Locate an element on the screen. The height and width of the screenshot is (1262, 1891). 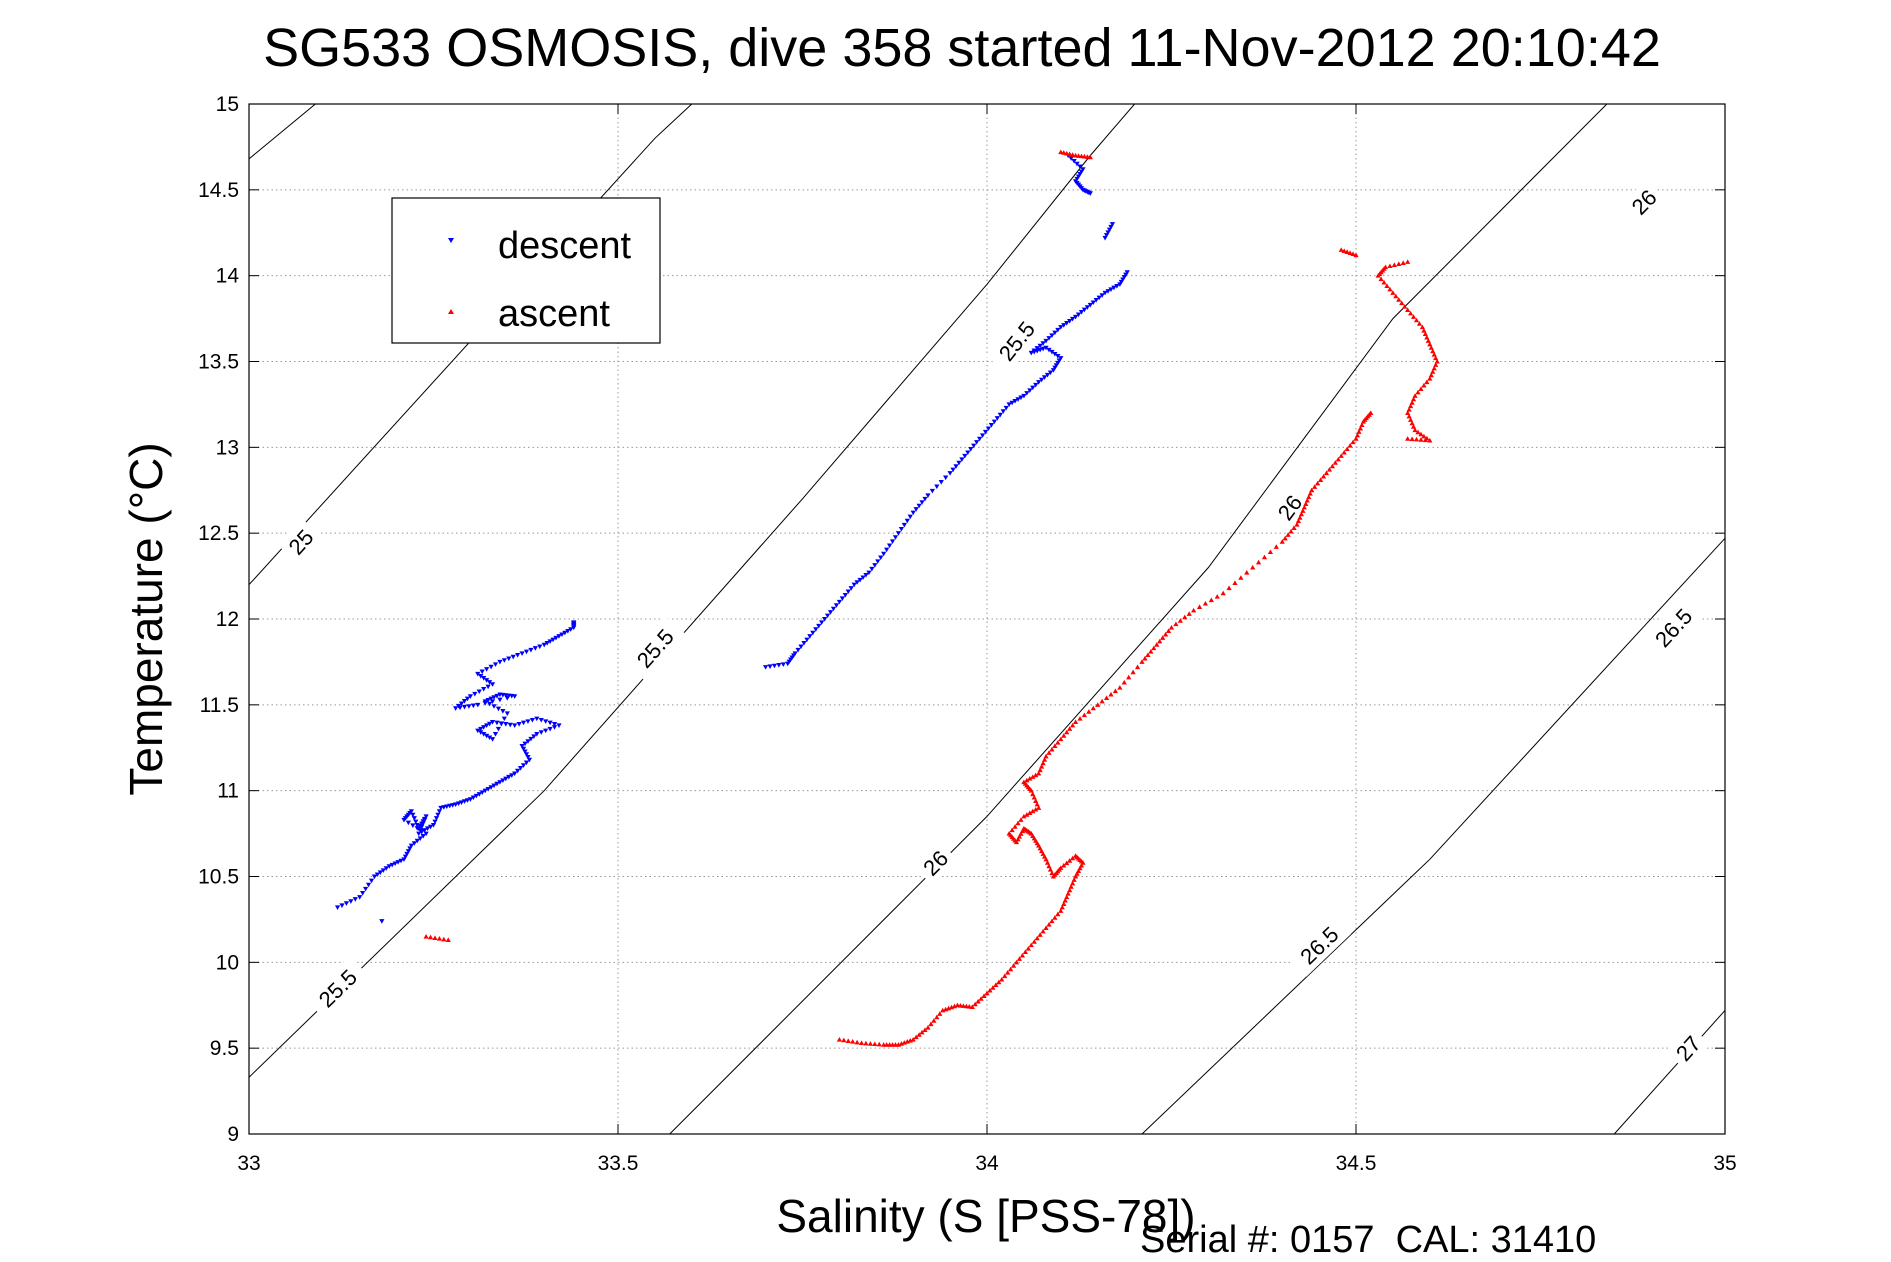
y-tick-label: 15 is located at coordinates (227, 104).